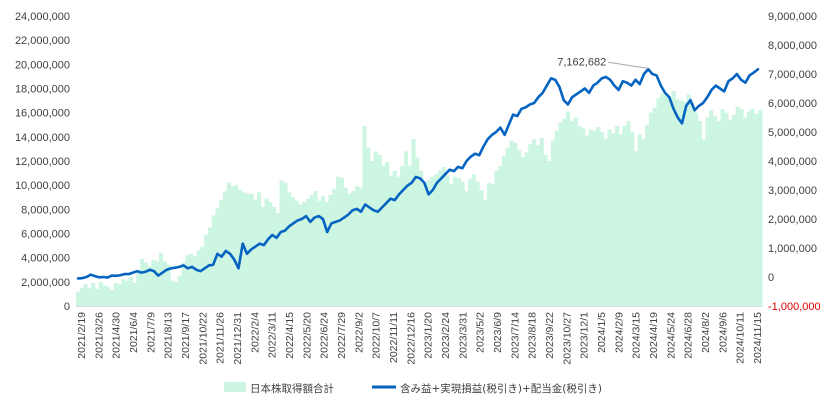 Image resolution: width=836 pixels, height=410 pixels. Describe the element at coordinates (42, 90) in the screenshot. I see `left-tick-label: 18,000,000` at that location.